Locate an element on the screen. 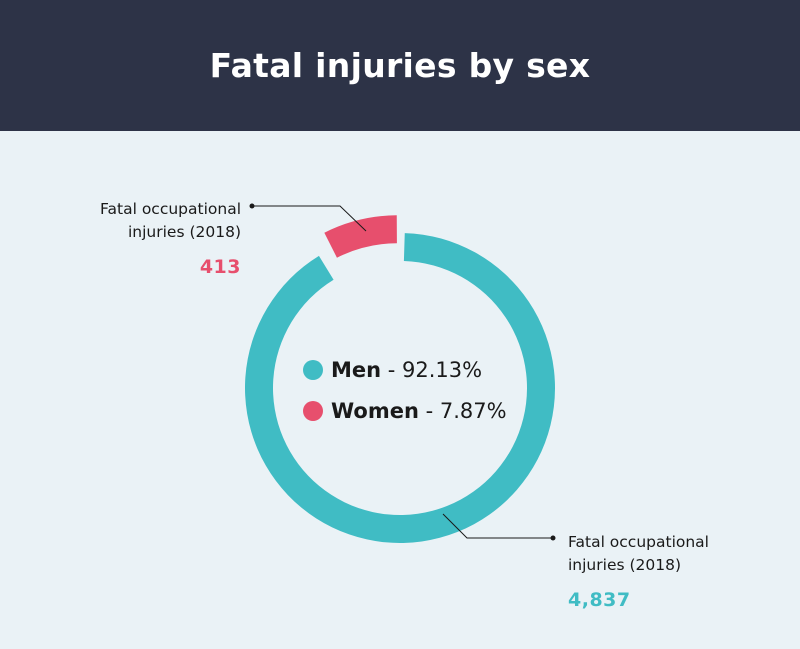 The height and width of the screenshot is (649, 800). annotation-men-line1: Fatal occupational is located at coordinates (638, 542).